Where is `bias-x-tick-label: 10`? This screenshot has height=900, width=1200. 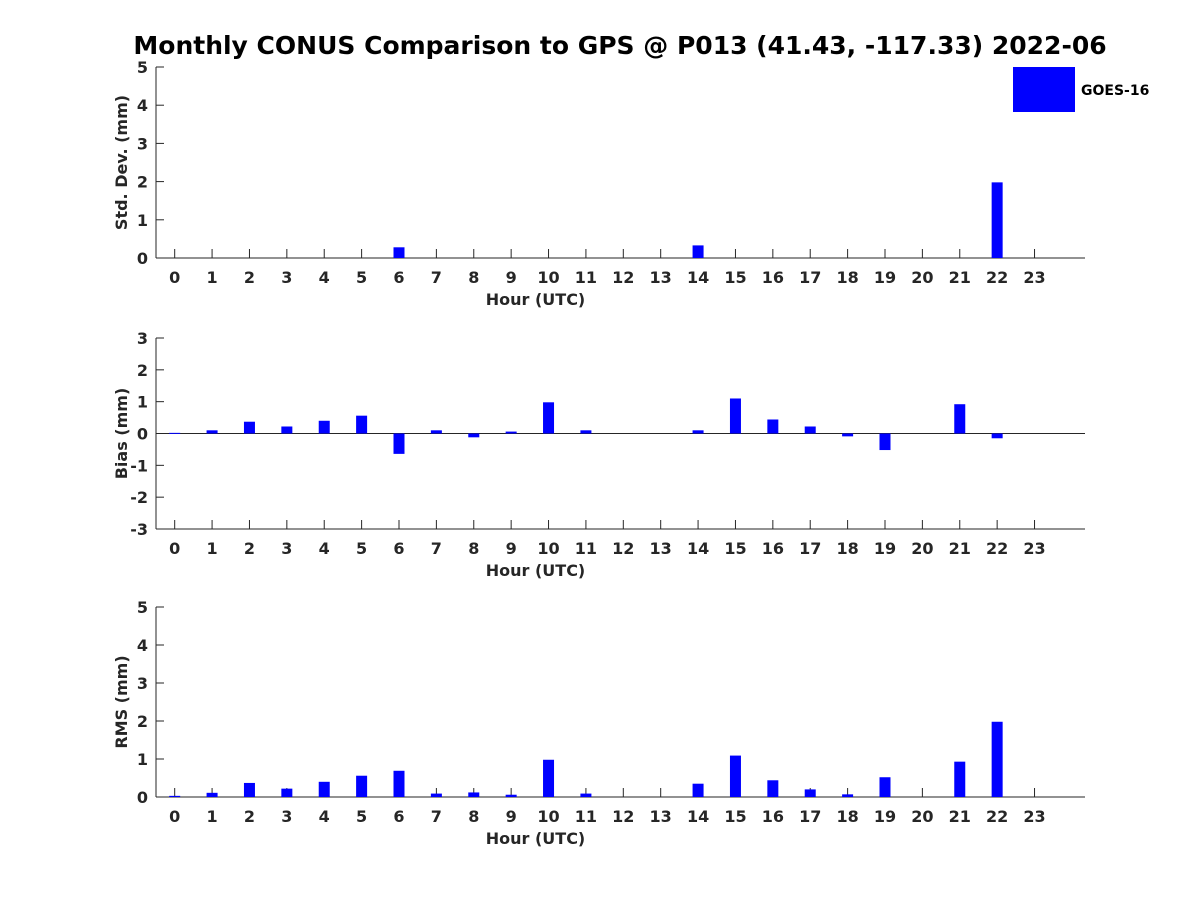
bias-x-tick-label: 10 is located at coordinates (548, 548).